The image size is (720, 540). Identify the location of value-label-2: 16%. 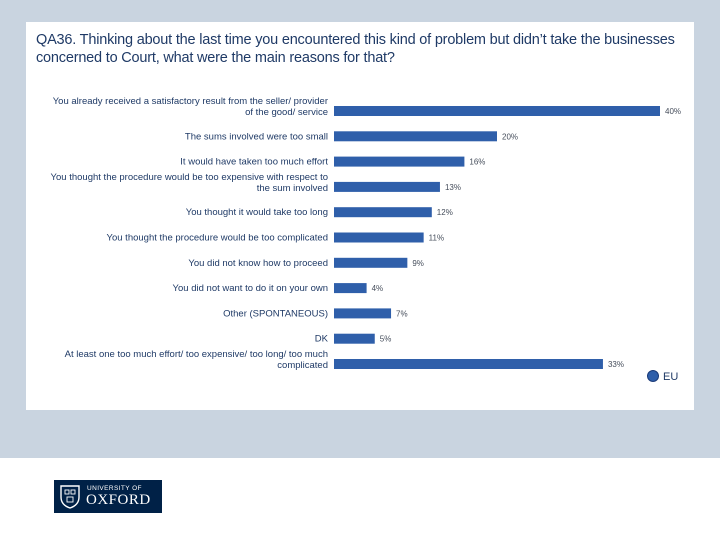
(477, 162).